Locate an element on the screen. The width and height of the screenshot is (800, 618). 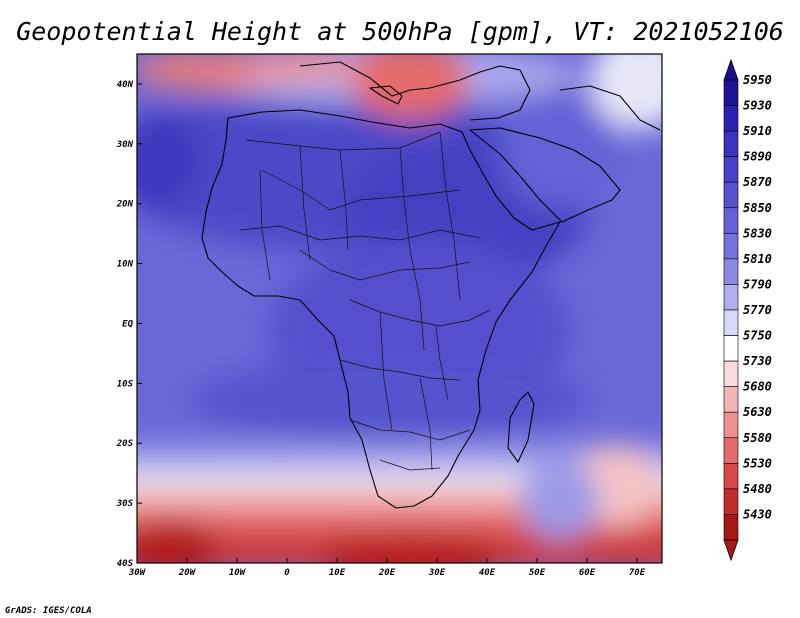
lon-tick-label: 40E is located at coordinates (487, 573).